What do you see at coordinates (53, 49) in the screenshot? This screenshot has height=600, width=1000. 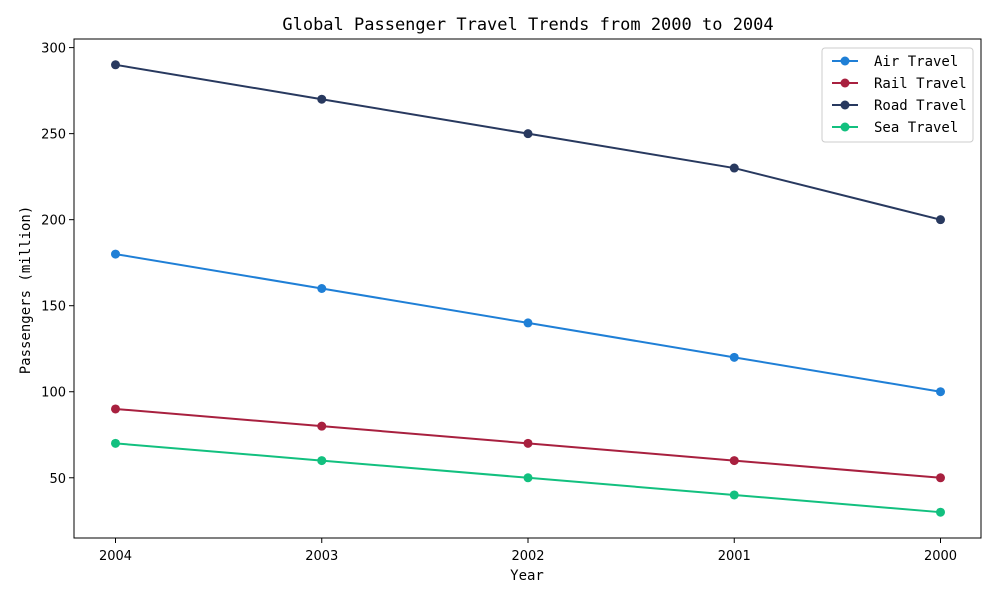 I see `y-tick-label: 300` at bounding box center [53, 49].